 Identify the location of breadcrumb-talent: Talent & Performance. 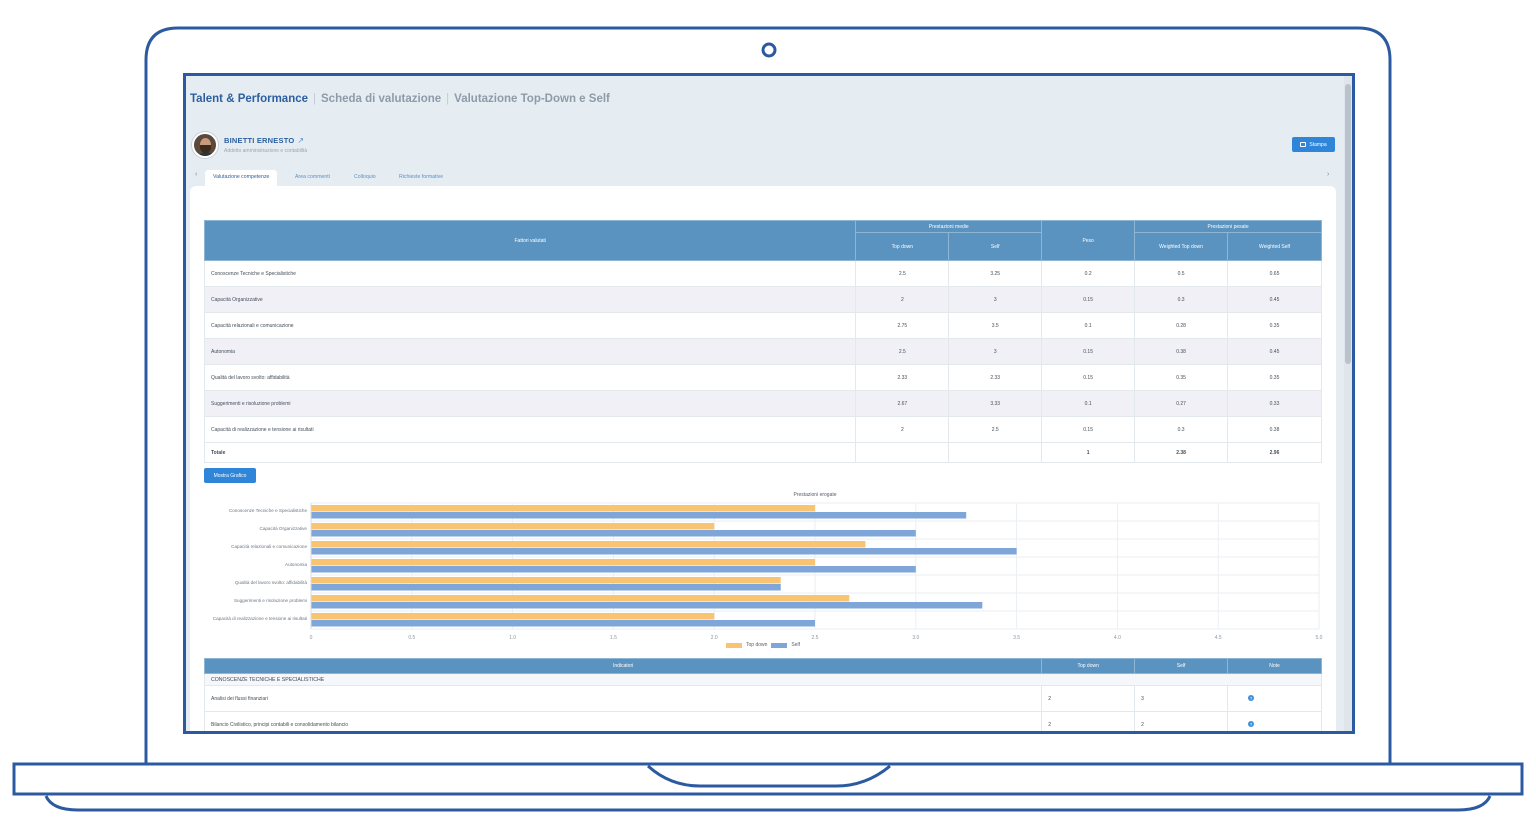
(249, 99).